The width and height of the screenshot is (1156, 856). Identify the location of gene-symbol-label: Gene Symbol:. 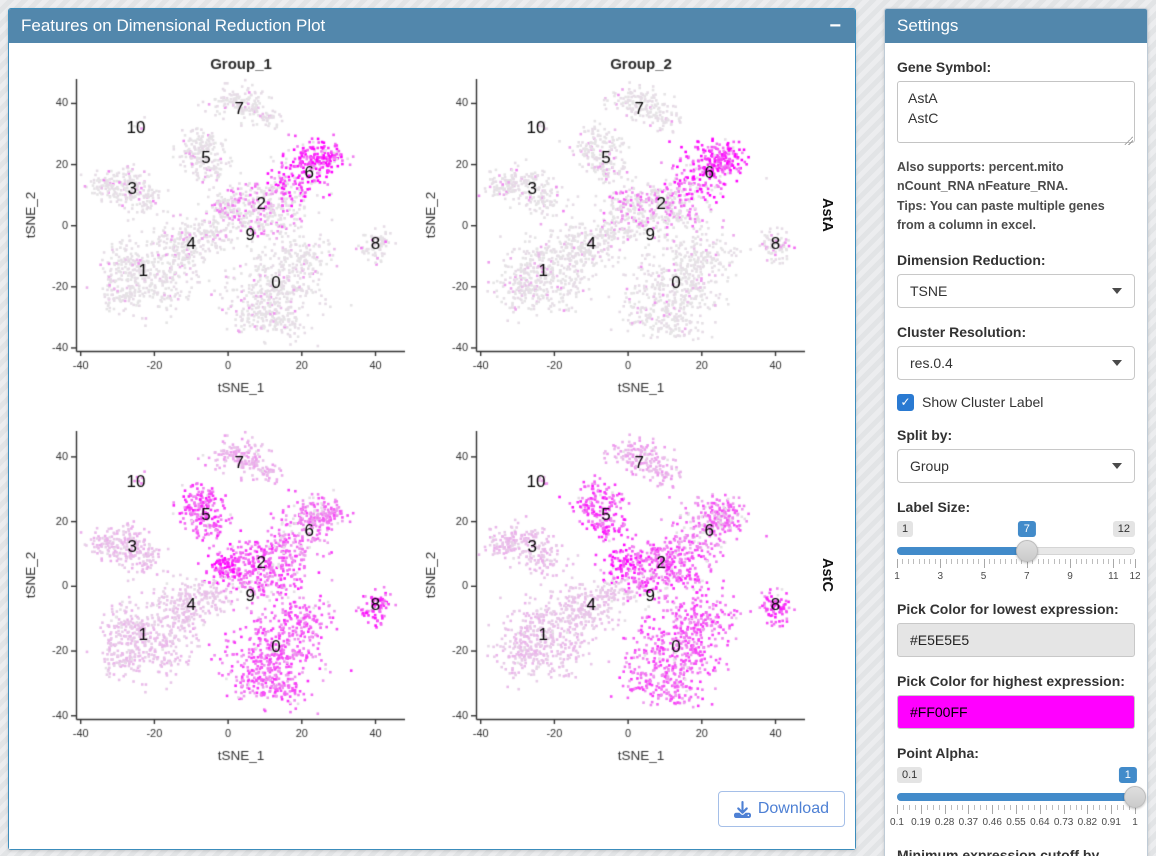
(944, 67).